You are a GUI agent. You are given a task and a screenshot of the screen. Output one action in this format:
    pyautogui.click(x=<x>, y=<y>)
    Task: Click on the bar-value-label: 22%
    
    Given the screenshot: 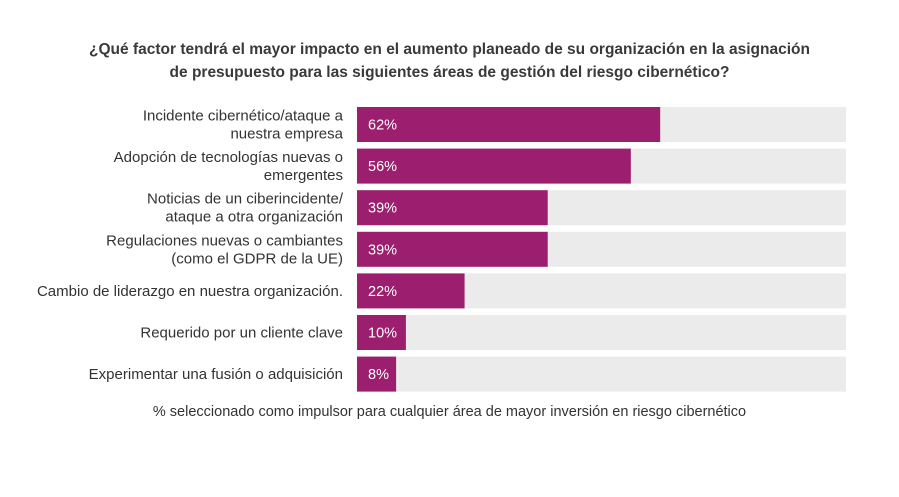 What is the action you would take?
    pyautogui.click(x=382, y=292)
    